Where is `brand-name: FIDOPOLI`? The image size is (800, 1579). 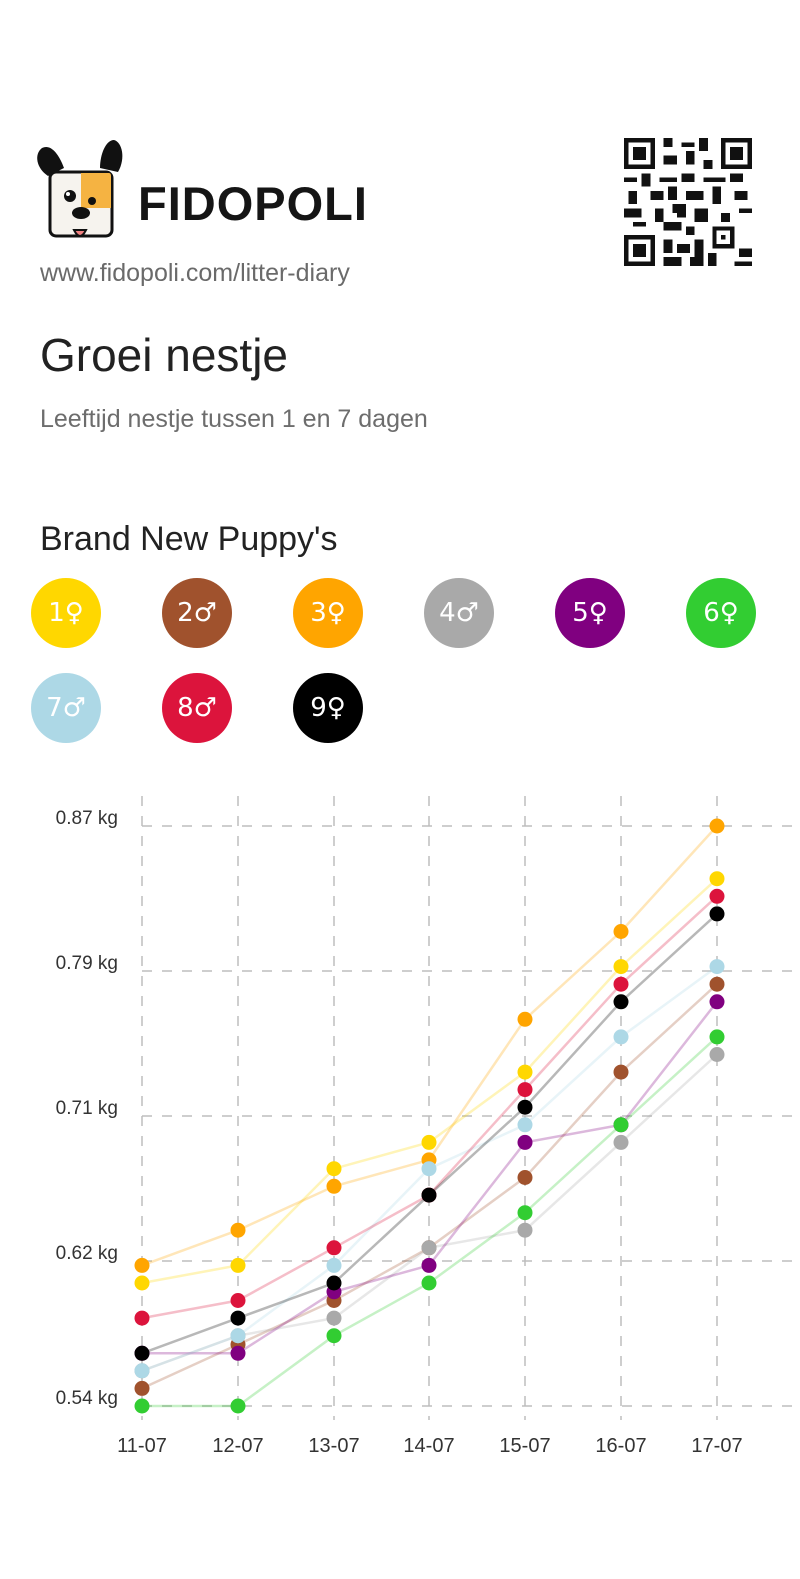
brand-name: FIDOPOLI is located at coordinates (253, 203).